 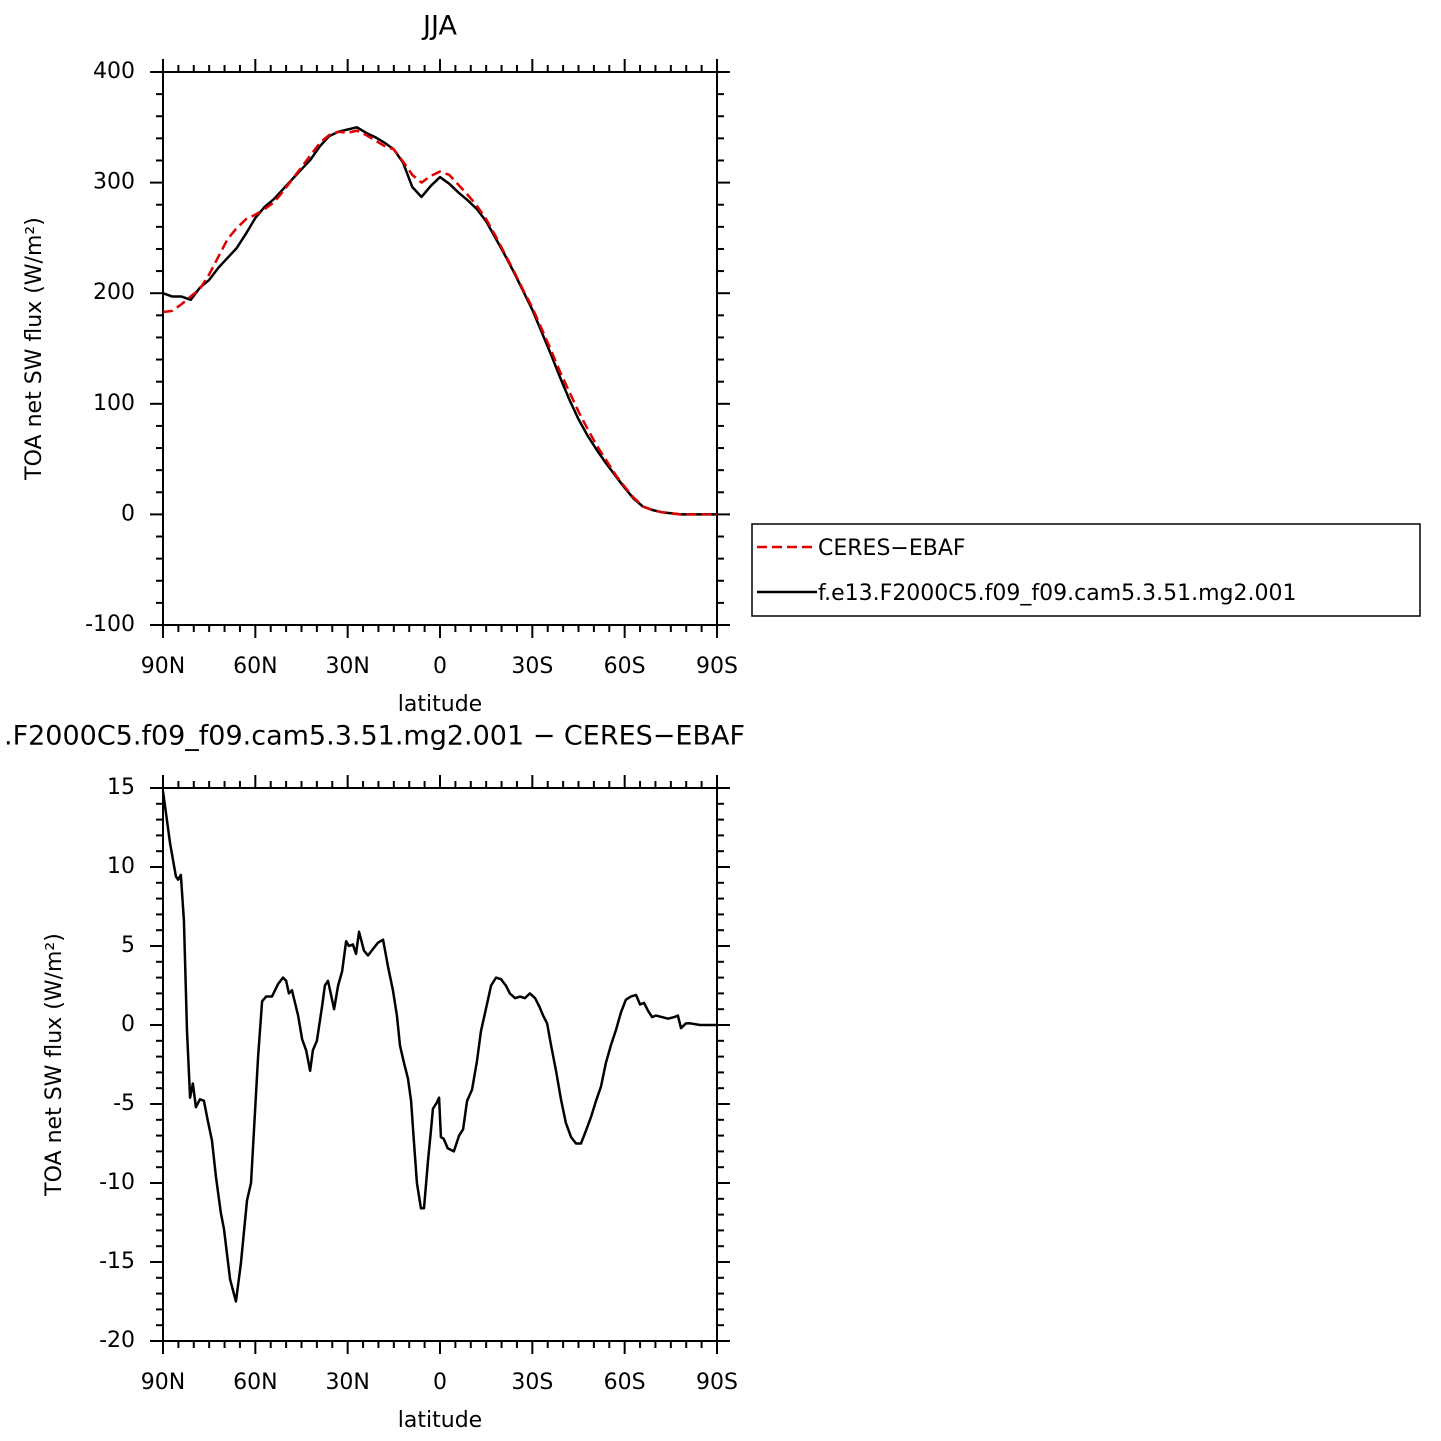 I want to click on y-tick-label: -15, so click(x=117, y=1261).